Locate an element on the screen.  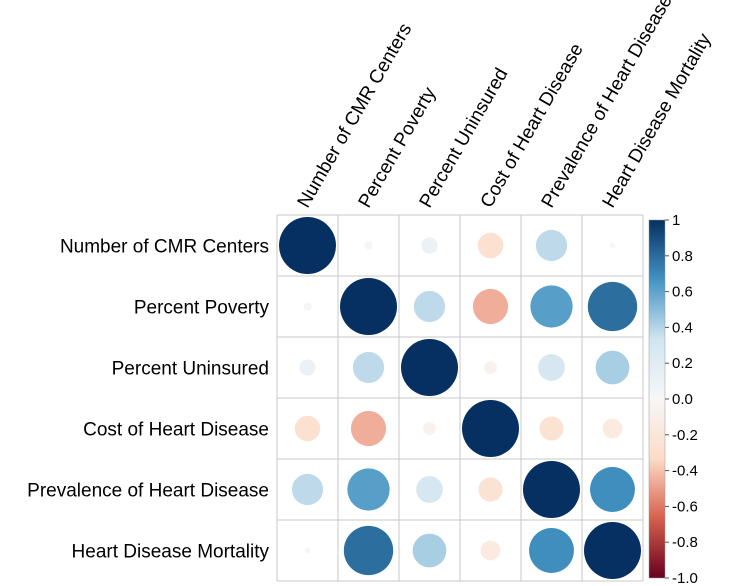
colorbar: 1 0.8 0.6 0.4 0.2 0.0 -0.2 -0.4 -0.6 -0.8 -1.0 is located at coordinates (673, 399).